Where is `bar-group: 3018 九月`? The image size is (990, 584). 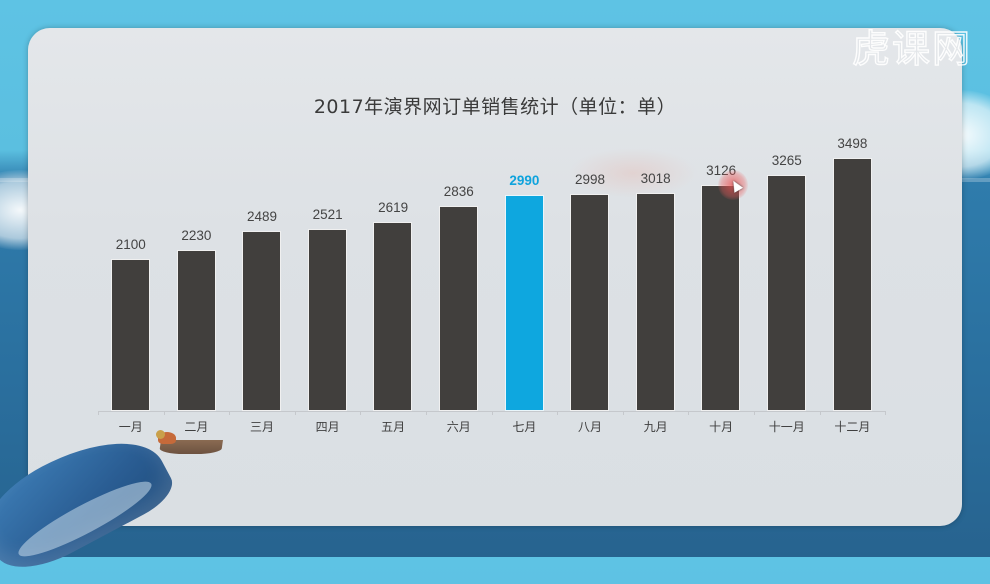
bar-group: 3018 九月 is located at coordinates (656, 278).